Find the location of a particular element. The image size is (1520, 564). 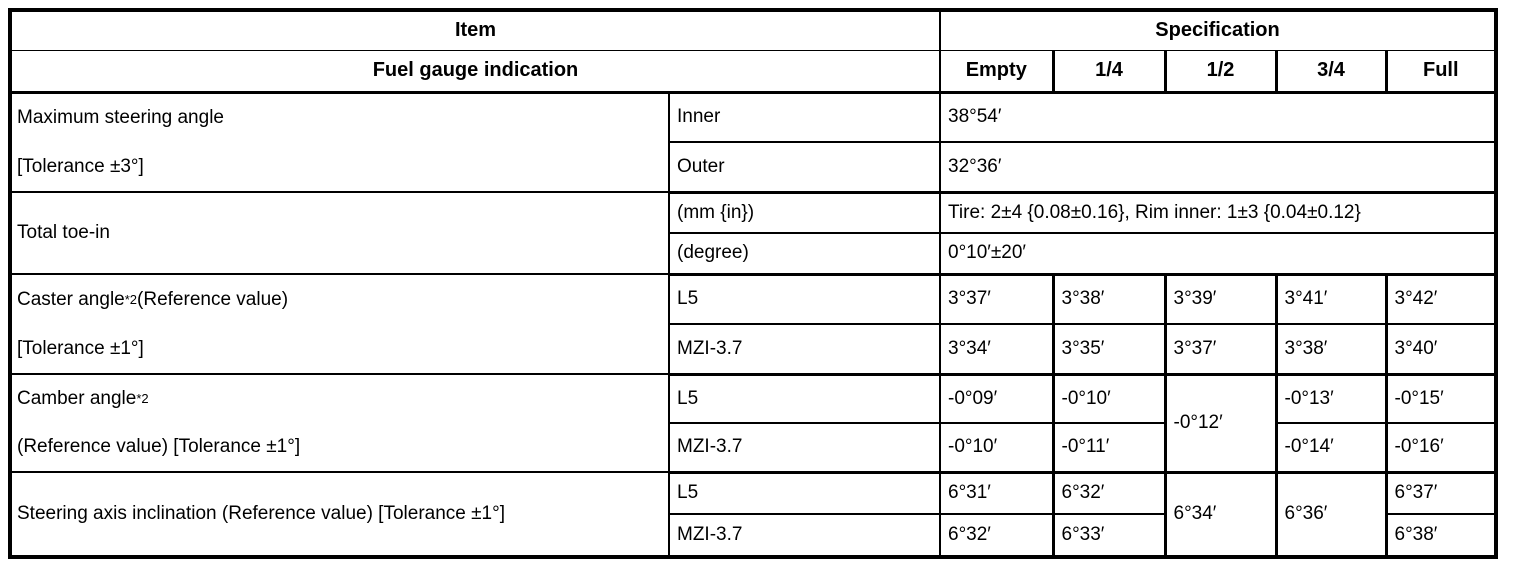

header-level-full: Full is located at coordinates (1441, 71).